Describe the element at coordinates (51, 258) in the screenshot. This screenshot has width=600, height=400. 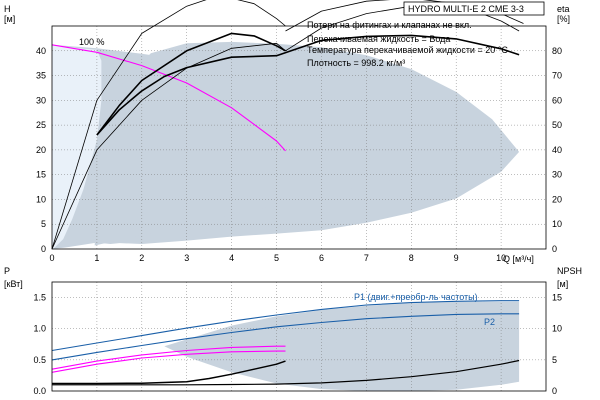
I see `head-x-tick-0: 0` at that location.